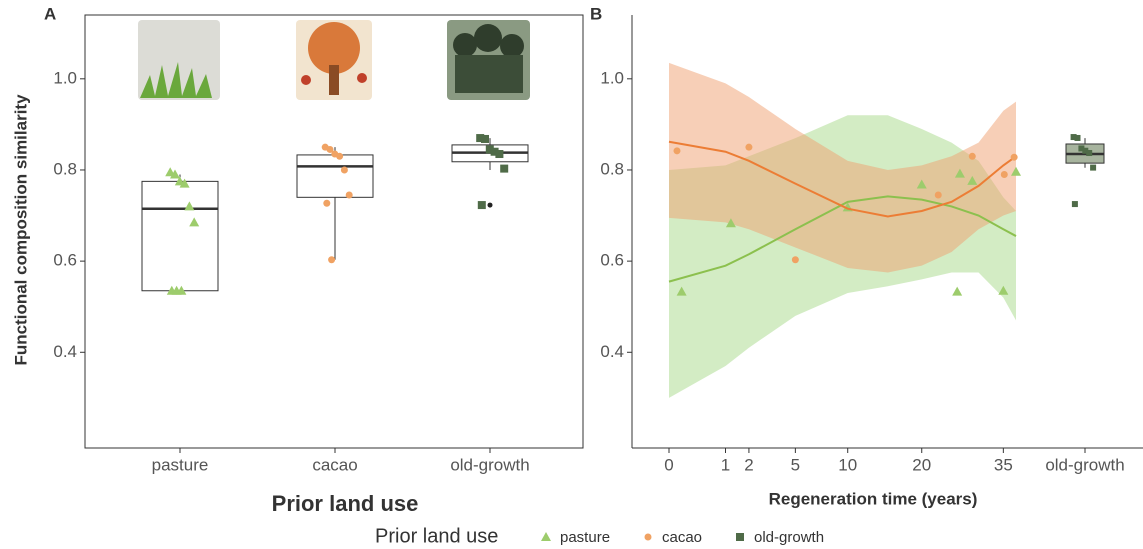 The height and width of the screenshot is (549, 1143). What do you see at coordinates (489, 74) in the screenshot?
I see `forest` at bounding box center [489, 74].